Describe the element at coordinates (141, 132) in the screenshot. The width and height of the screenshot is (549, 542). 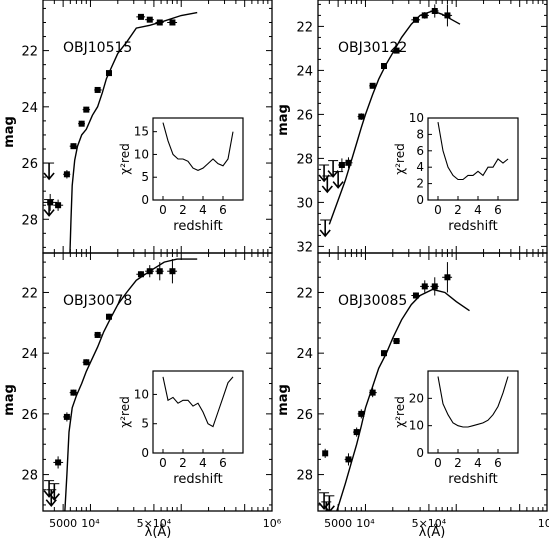
I see `chi2-y-tick-label: 15` at that location.